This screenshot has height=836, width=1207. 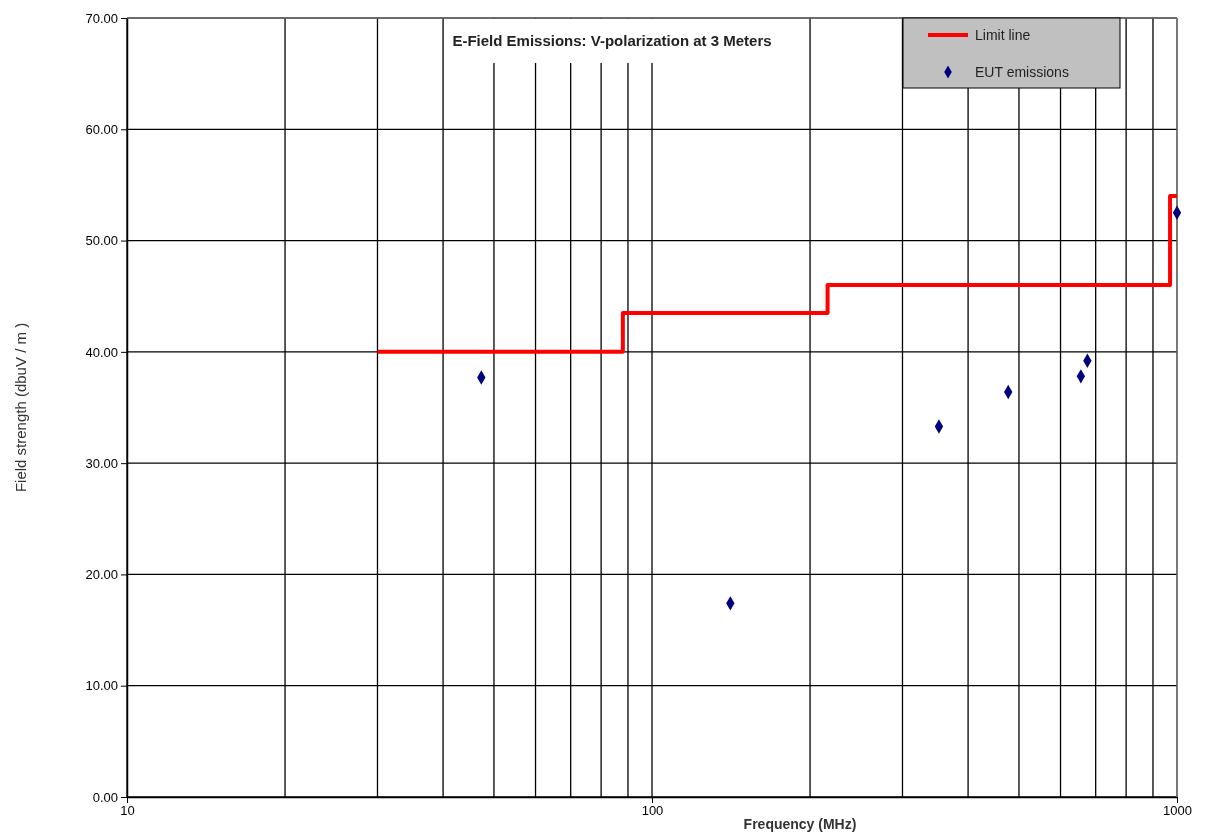 I want to click on y-tick-label: 30.00, so click(x=101, y=463).